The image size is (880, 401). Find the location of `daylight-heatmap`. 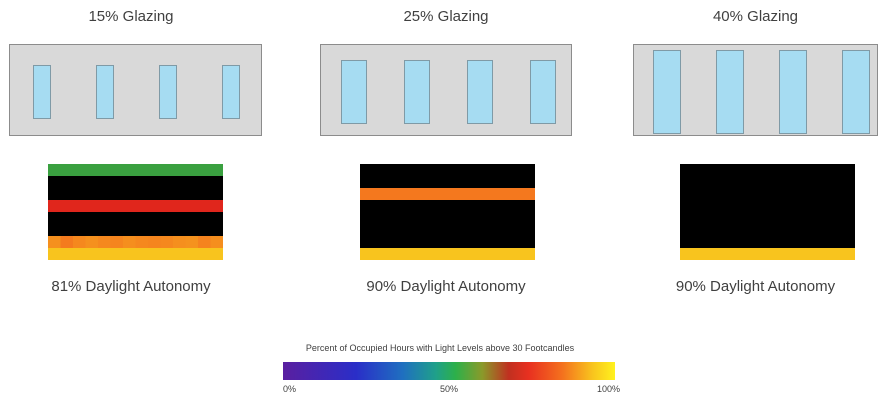

daylight-heatmap is located at coordinates (447, 212).